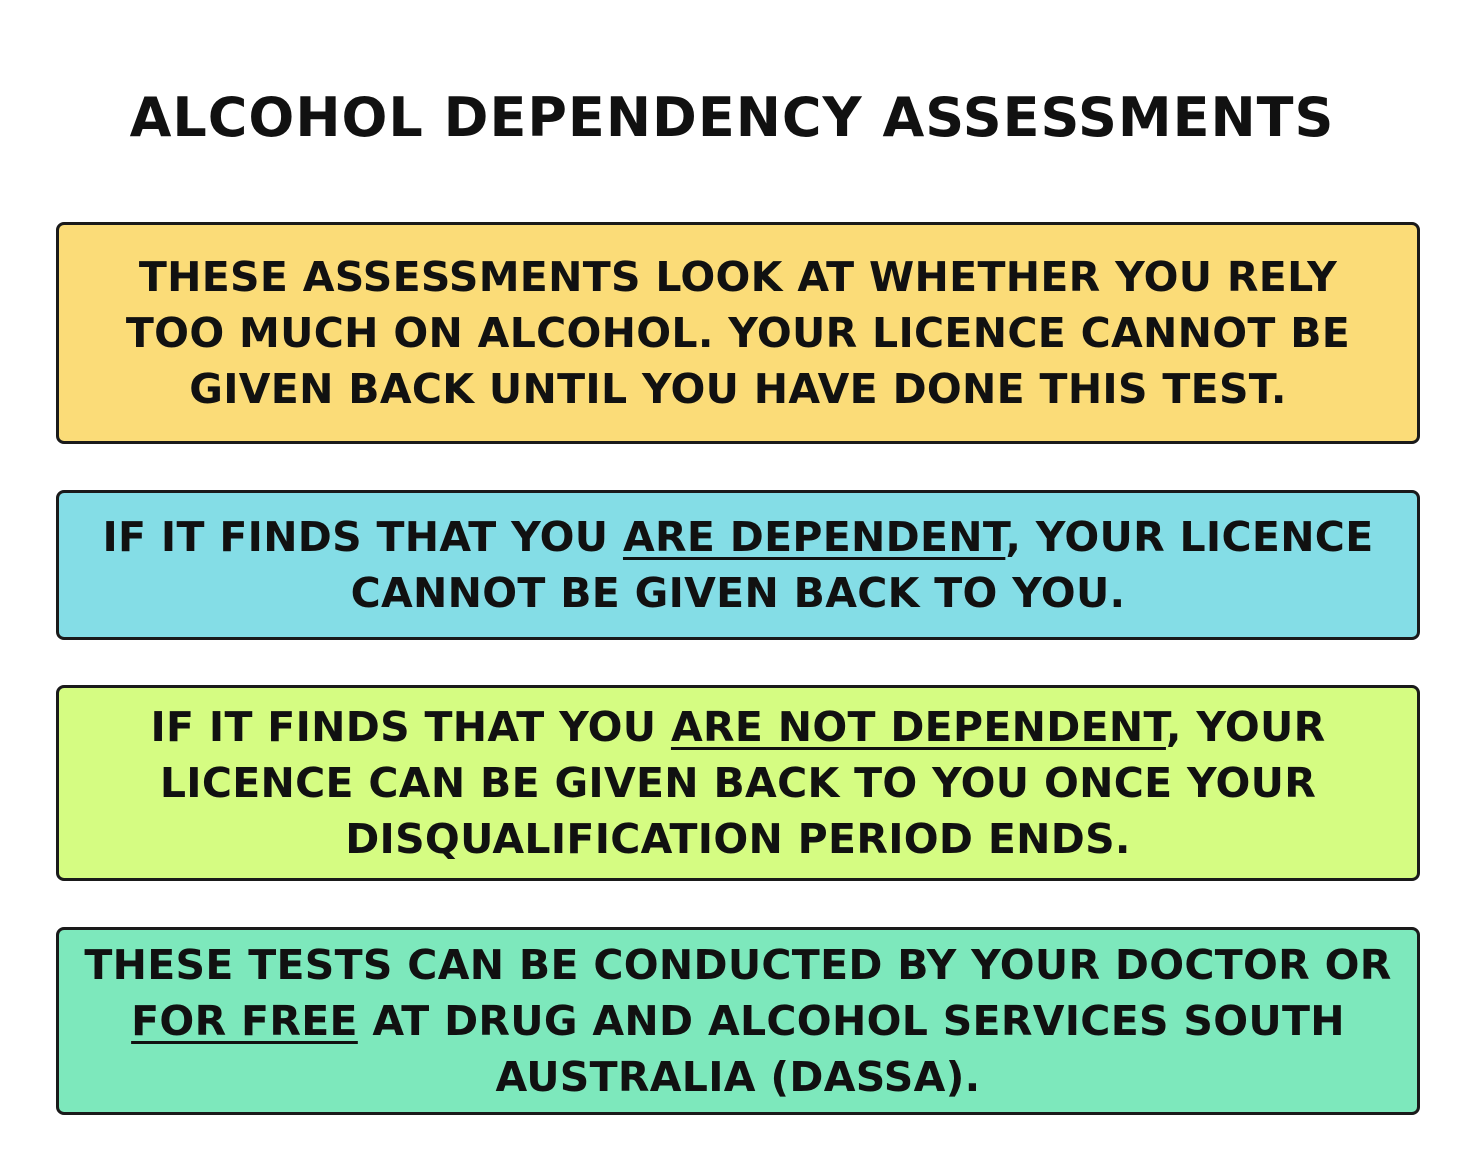 The image size is (1464, 1158). Describe the element at coordinates (1189, 537) in the screenshot. I see `text-segment: , YOUR LICENCE` at that location.